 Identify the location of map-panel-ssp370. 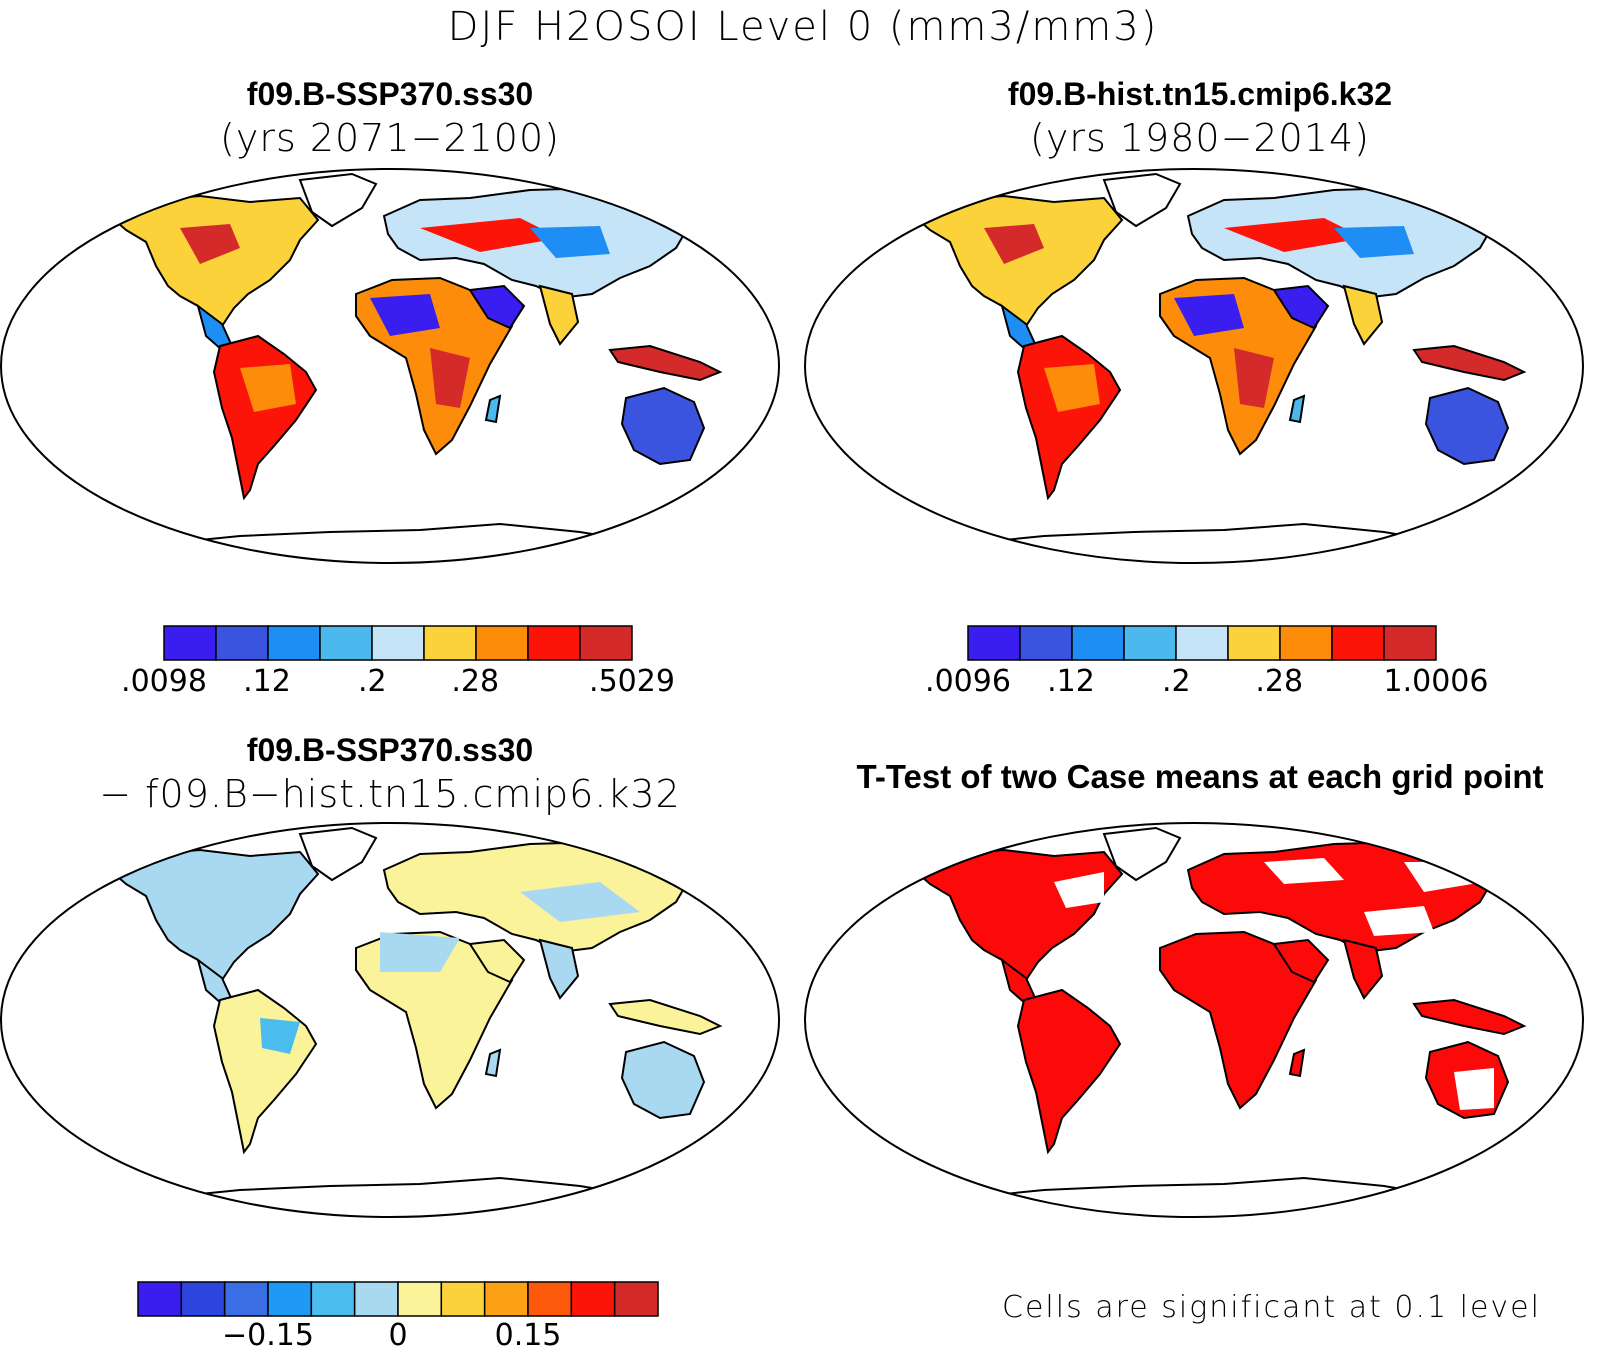
(390, 366).